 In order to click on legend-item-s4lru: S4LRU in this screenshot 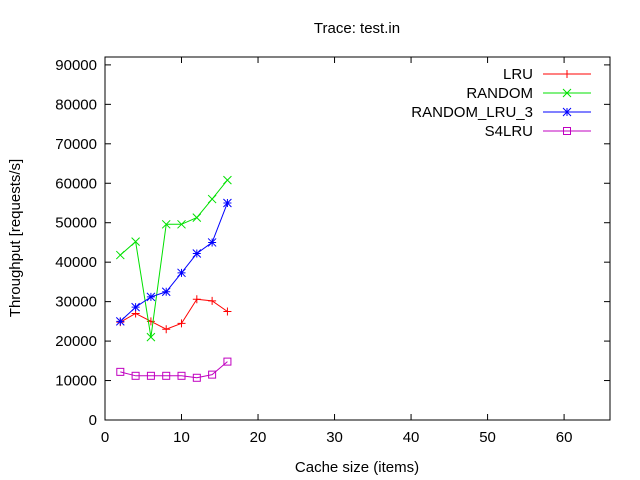, I will do `click(538, 131)`.